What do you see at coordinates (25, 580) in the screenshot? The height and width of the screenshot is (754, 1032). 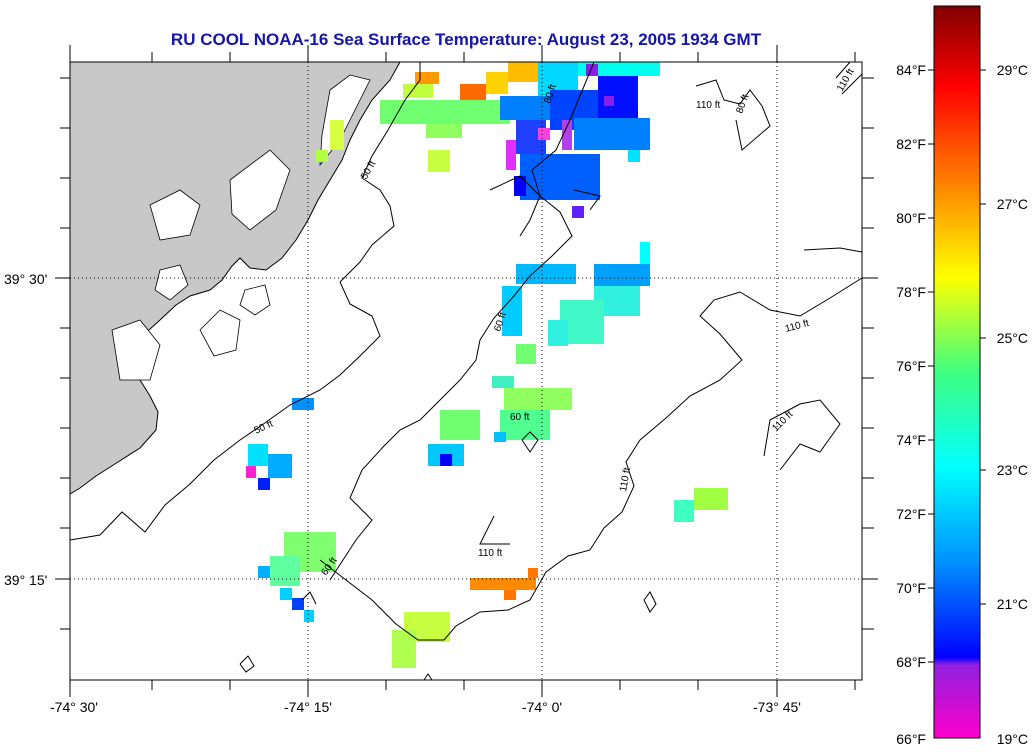 I see `lat-tick-label: 39° 15'` at bounding box center [25, 580].